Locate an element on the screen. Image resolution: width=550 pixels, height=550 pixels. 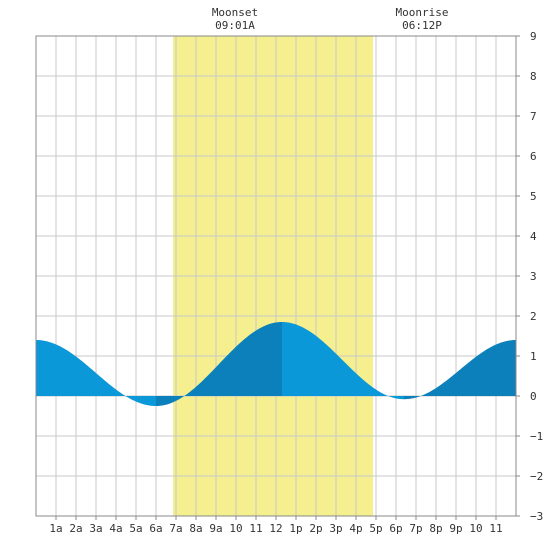
y-tick-label: 1 is located at coordinates (533, 356).